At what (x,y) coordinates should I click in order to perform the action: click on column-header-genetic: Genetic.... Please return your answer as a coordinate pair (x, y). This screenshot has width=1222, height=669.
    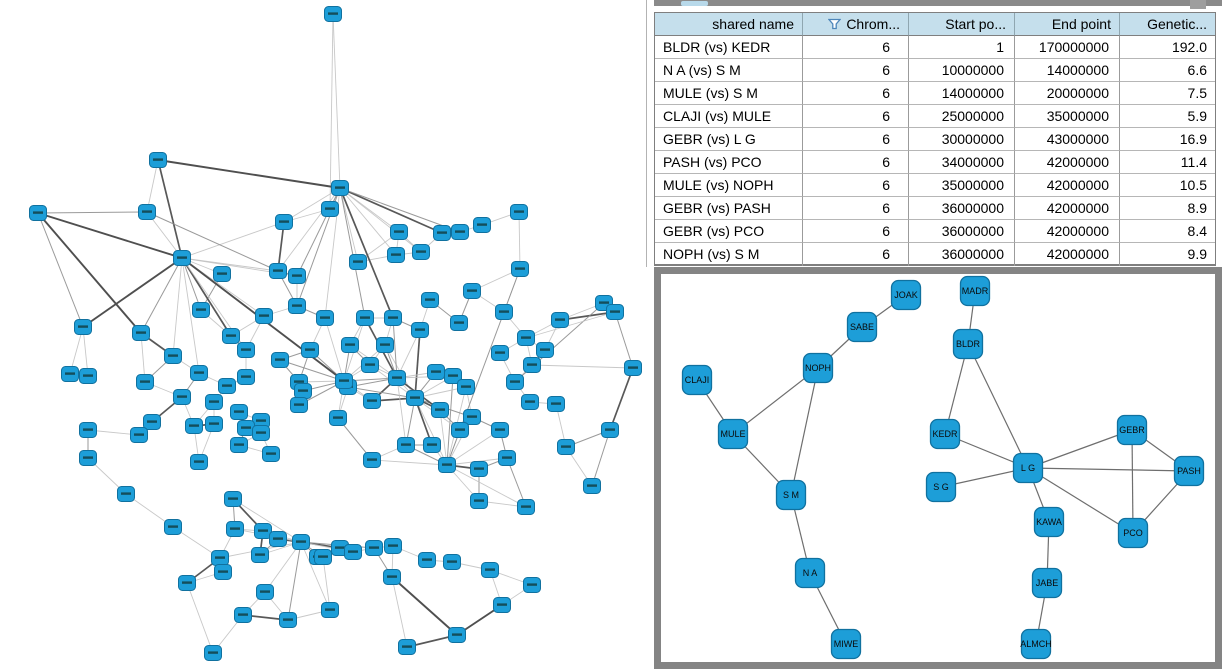
    Looking at the image, I should click on (1167, 24).